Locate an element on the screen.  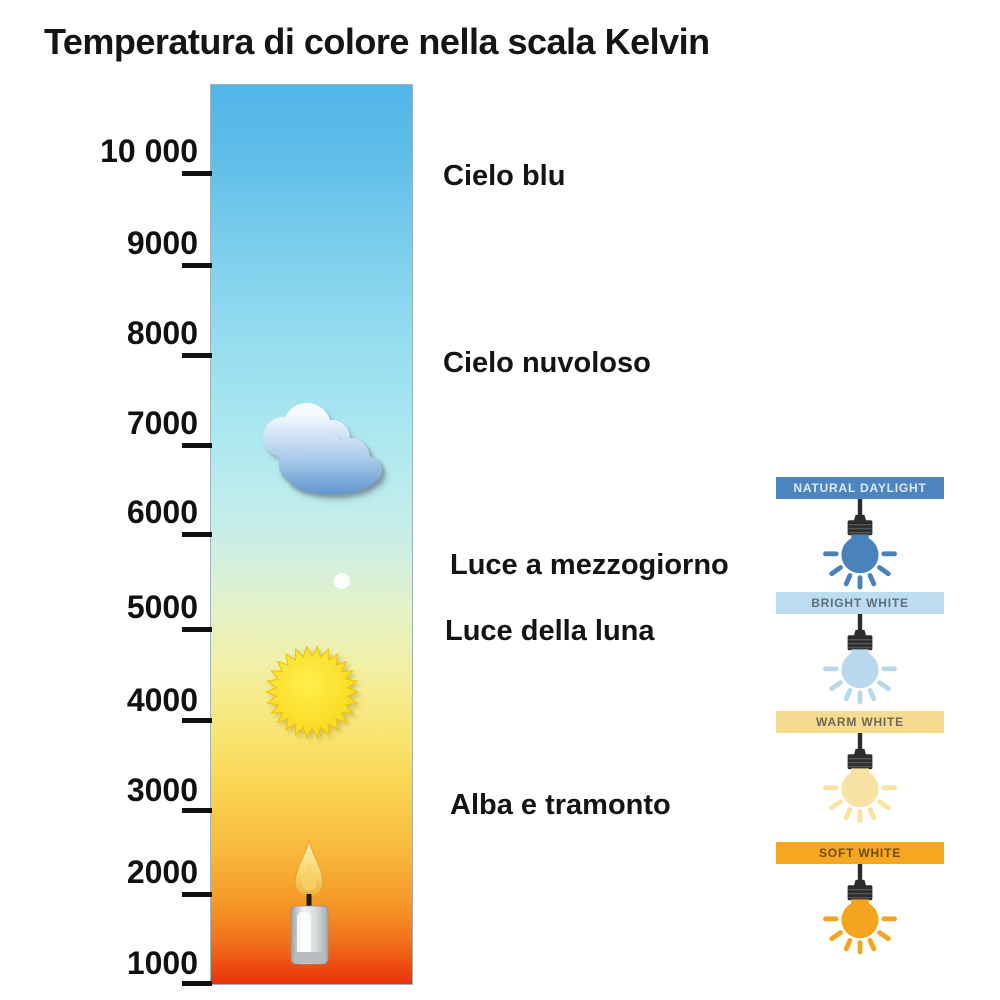
scale-label-3000: 3000 is located at coordinates (162, 790).